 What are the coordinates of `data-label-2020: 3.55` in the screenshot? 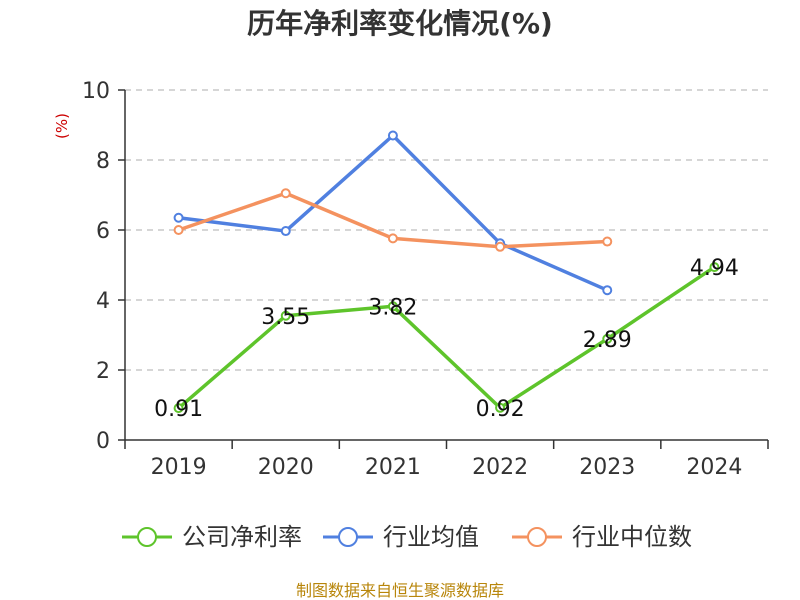 It's located at (285, 317).